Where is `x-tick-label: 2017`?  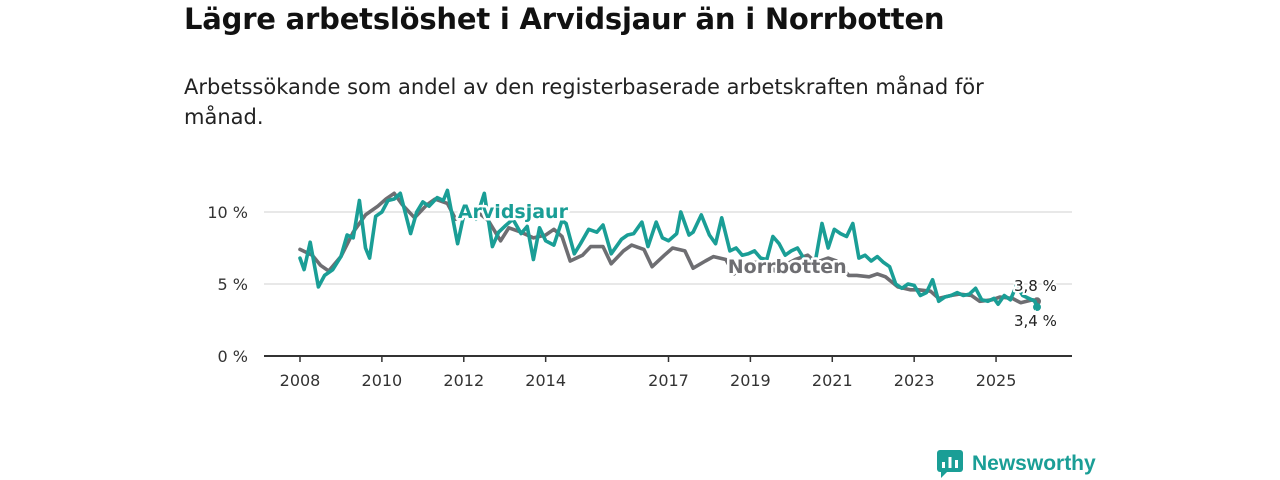 x-tick-label: 2017 is located at coordinates (668, 380).